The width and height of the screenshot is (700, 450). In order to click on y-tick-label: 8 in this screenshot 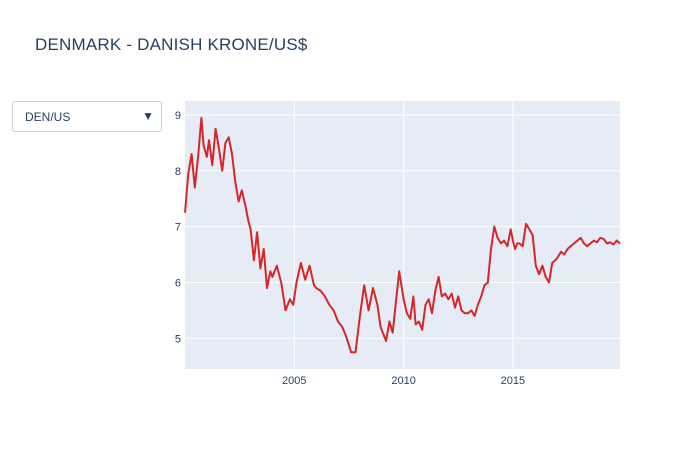, I will do `click(178, 172)`.